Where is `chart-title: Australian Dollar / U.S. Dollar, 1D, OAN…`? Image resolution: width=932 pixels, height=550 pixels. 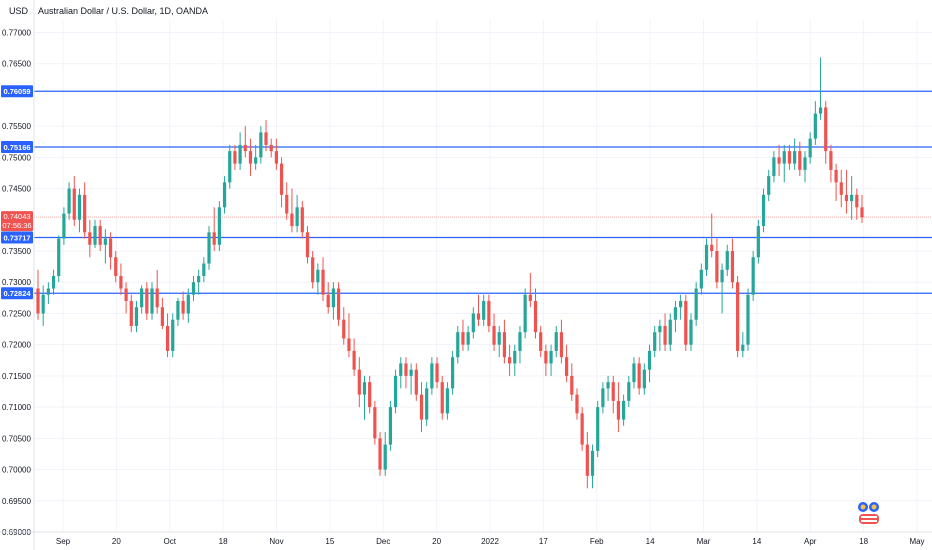 chart-title: Australian Dollar / U.S. Dollar, 1D, OAN… is located at coordinates (123, 11).